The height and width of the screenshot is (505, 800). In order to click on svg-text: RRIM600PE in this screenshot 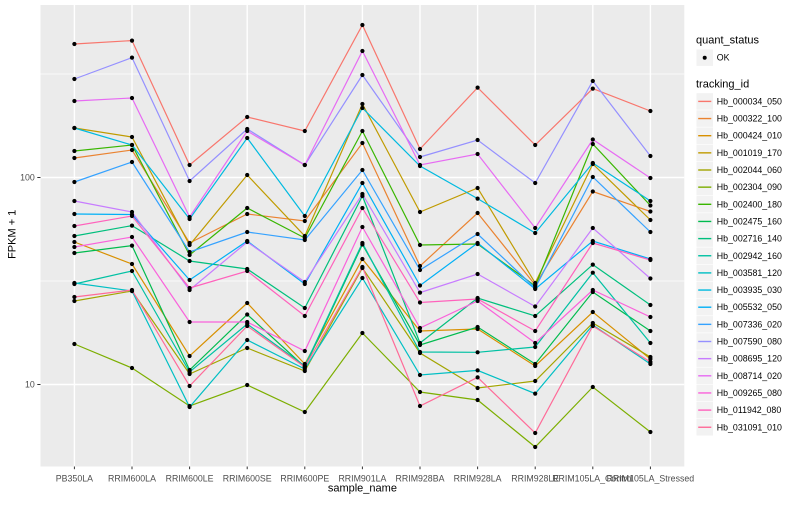, I will do `click(304, 478)`.